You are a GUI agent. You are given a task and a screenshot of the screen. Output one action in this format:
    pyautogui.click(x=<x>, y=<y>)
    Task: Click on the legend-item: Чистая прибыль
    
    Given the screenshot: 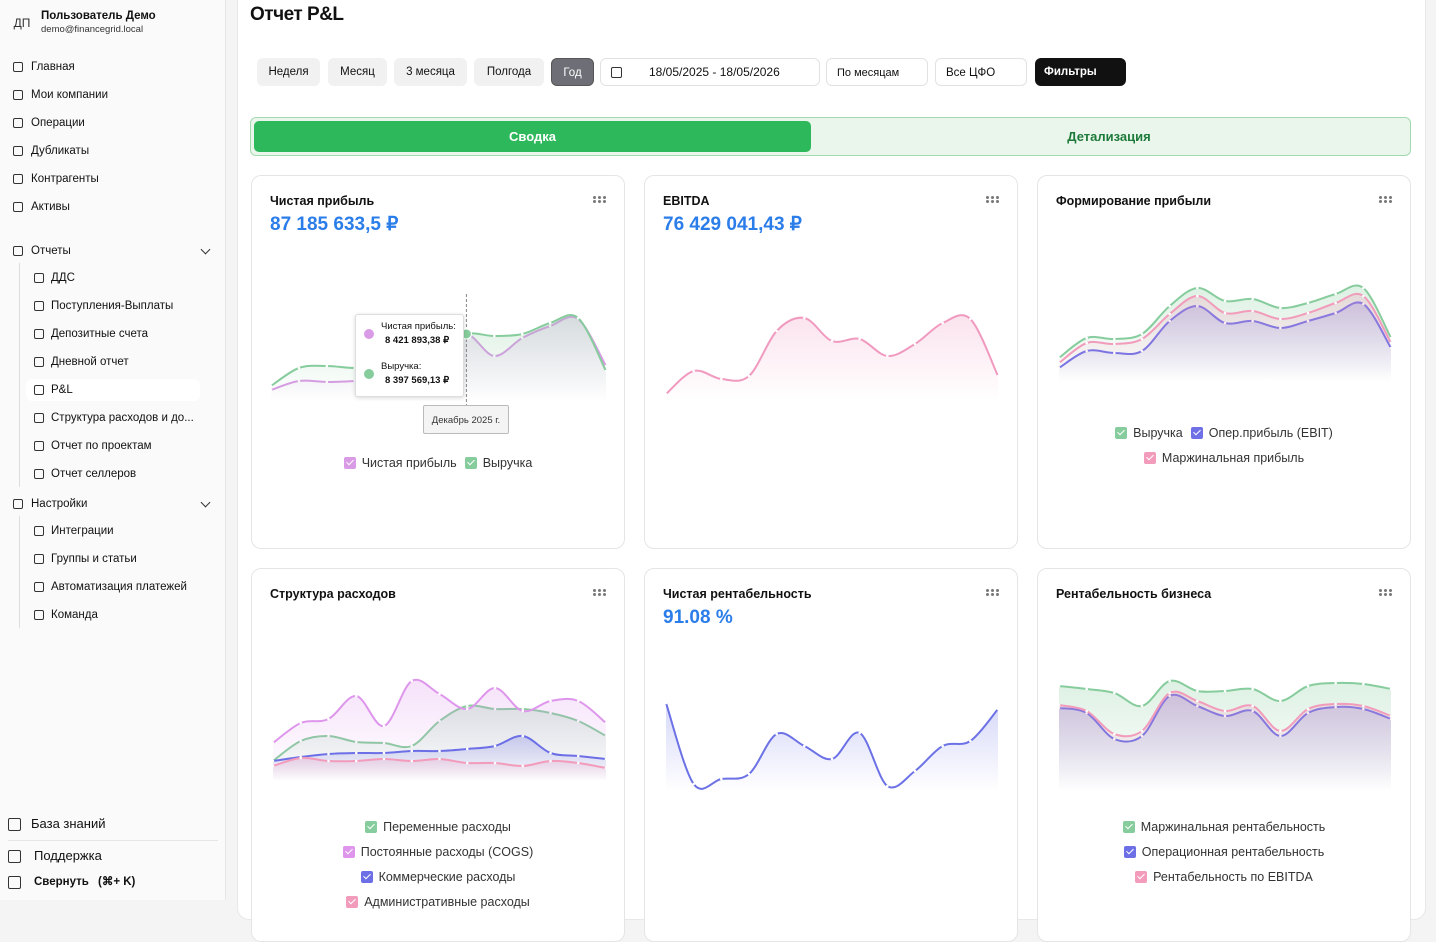 What is the action you would take?
    pyautogui.click(x=400, y=463)
    